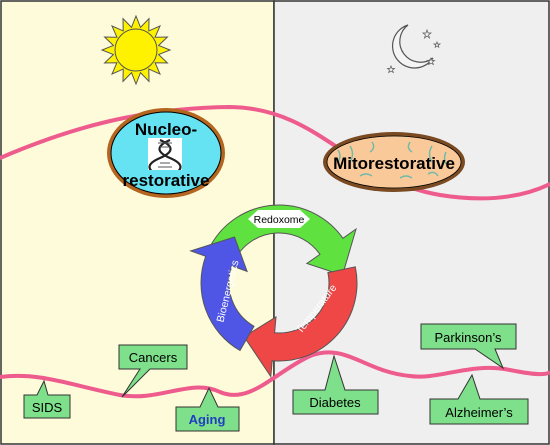  I want to click on nucleo-label-line2: restorative, so click(166, 180).